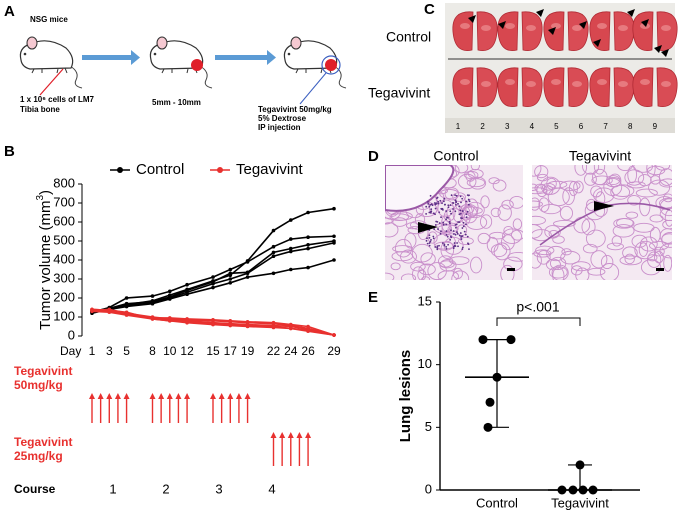 The image size is (680, 514). What do you see at coordinates (32, 43) in the screenshot?
I see `mouse-ear` at bounding box center [32, 43].